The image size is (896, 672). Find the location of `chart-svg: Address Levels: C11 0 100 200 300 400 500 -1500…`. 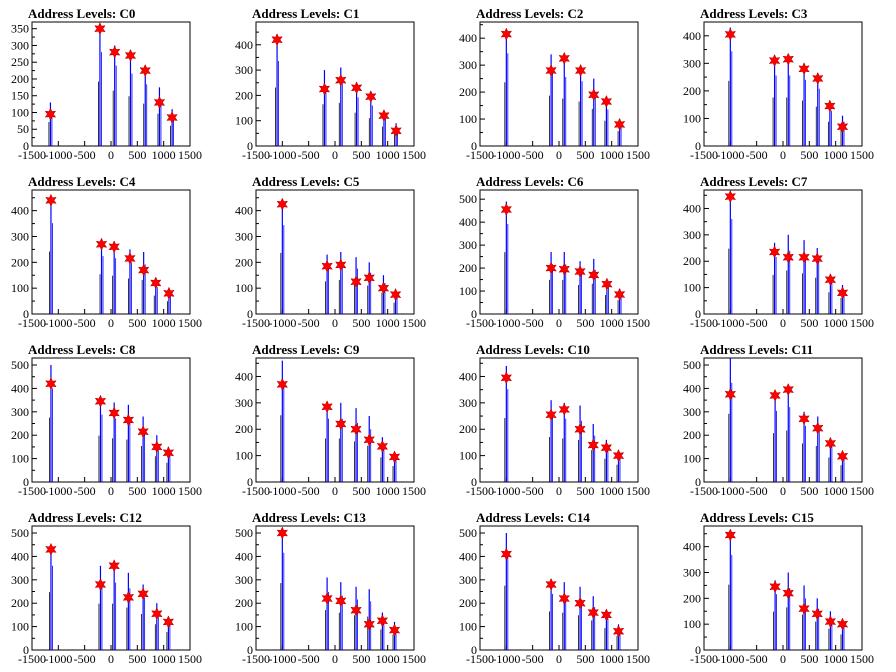

chart-svg: Address Levels: C11 0 100 200 300 400 500 -1500… is located at coordinates (778, 420).